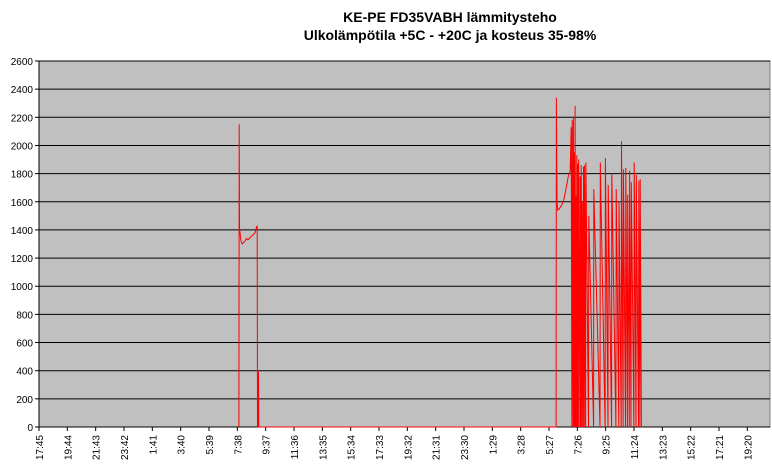 The height and width of the screenshot is (472, 772). Describe the element at coordinates (238, 445) in the screenshot. I see `x-tick-label: 7:38` at that location.